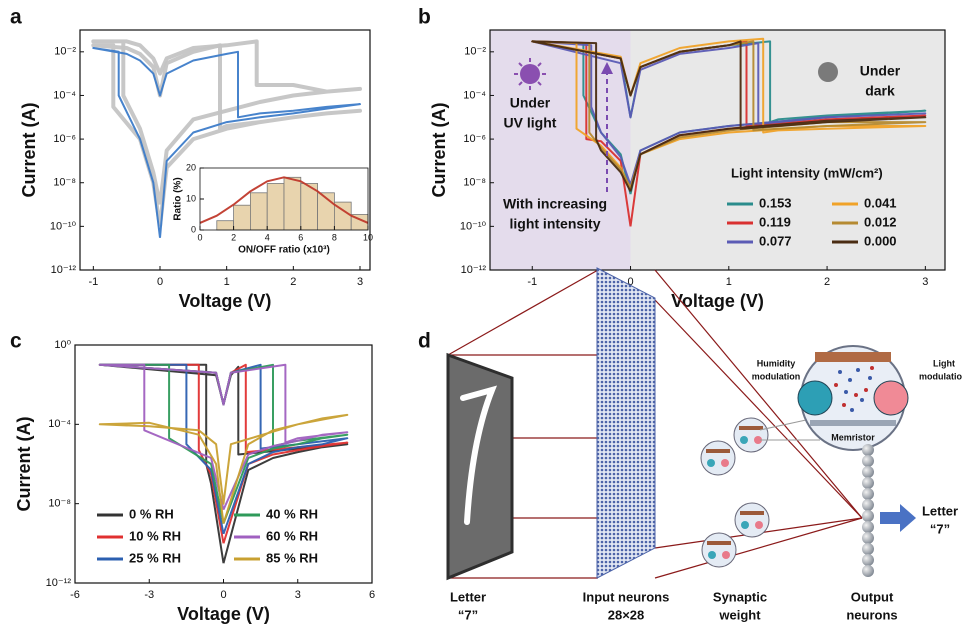 The image size is (962, 624). What do you see at coordinates (735, 497) in the screenshot?
I see `synapse-icons` at bounding box center [735, 497].